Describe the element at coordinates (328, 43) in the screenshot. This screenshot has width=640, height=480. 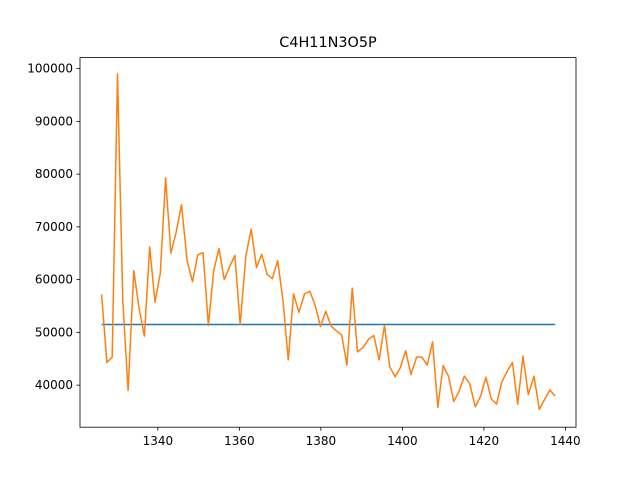
I see `chart-title: C4H11N3O5P` at that location.